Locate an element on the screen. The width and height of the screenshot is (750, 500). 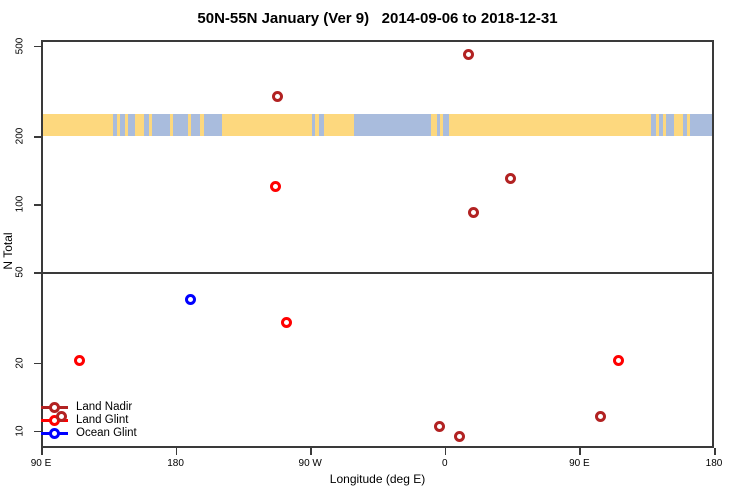
legend-label: Land Glint is located at coordinates (102, 420).